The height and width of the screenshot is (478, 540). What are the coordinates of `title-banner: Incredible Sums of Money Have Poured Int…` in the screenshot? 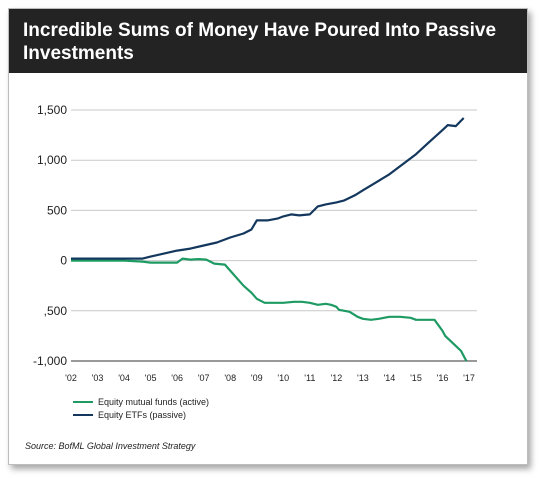 It's located at (268, 41).